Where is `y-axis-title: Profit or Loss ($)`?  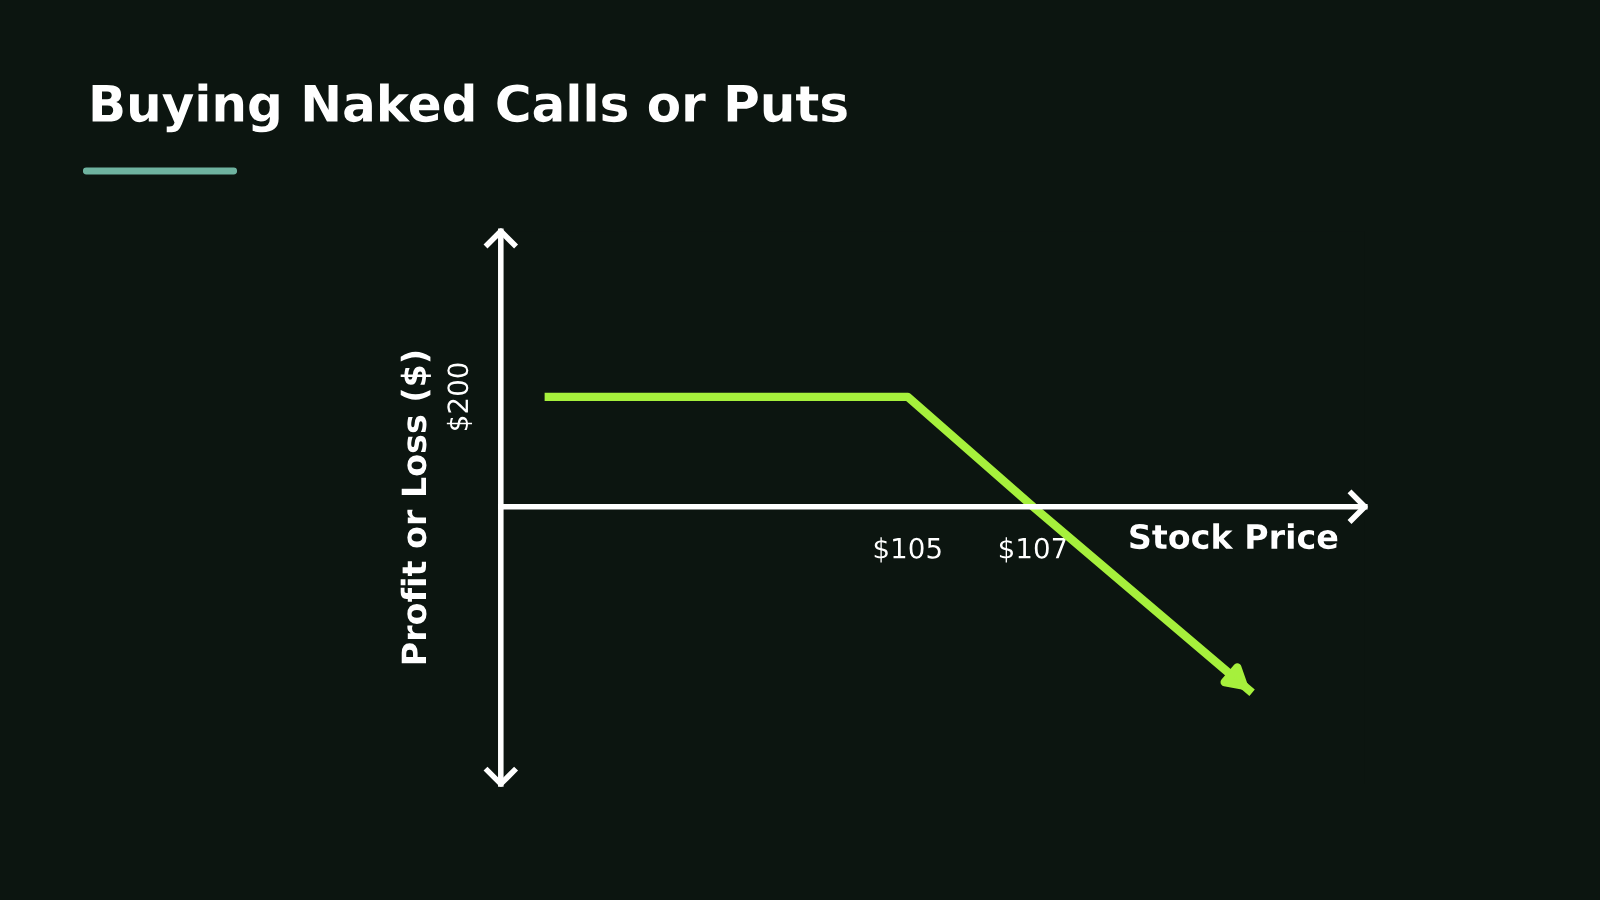
y-axis-title: Profit or Loss ($) is located at coordinates (415, 507).